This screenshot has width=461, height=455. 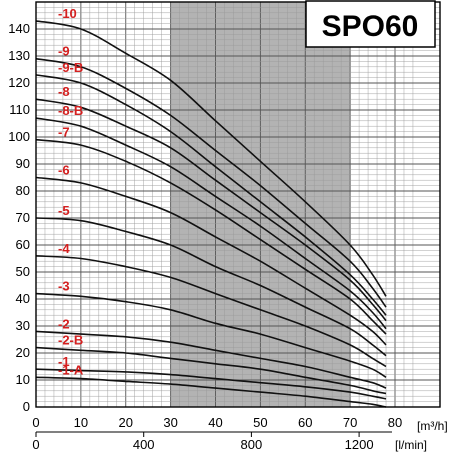 I want to click on x-tick-label: 50, so click(x=260, y=422).